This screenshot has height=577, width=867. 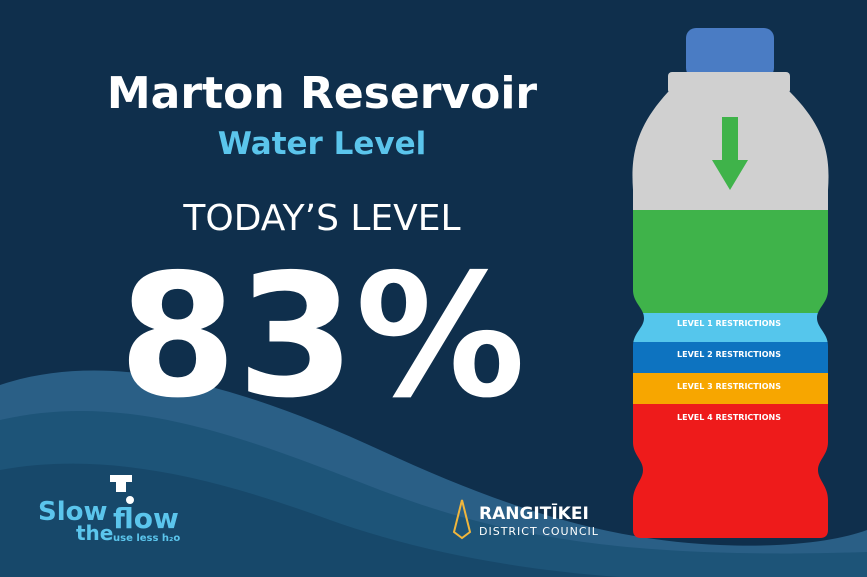 I want to click on bottle-cap, so click(x=730, y=53).